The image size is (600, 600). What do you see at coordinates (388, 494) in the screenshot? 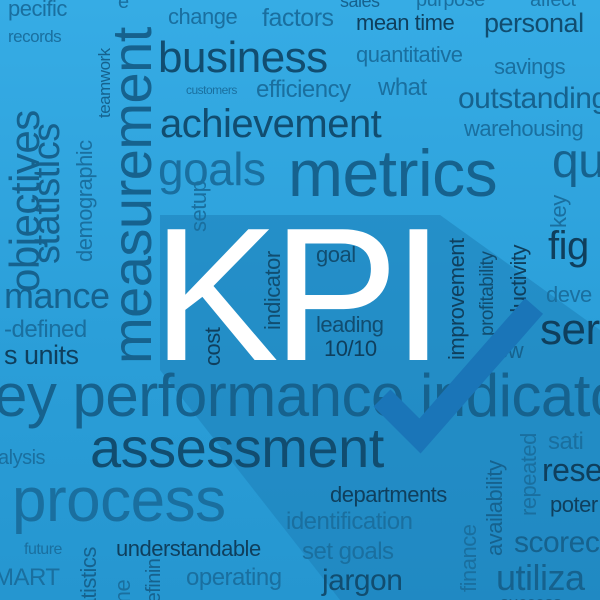
I see `word-departments: departments` at bounding box center [388, 494].